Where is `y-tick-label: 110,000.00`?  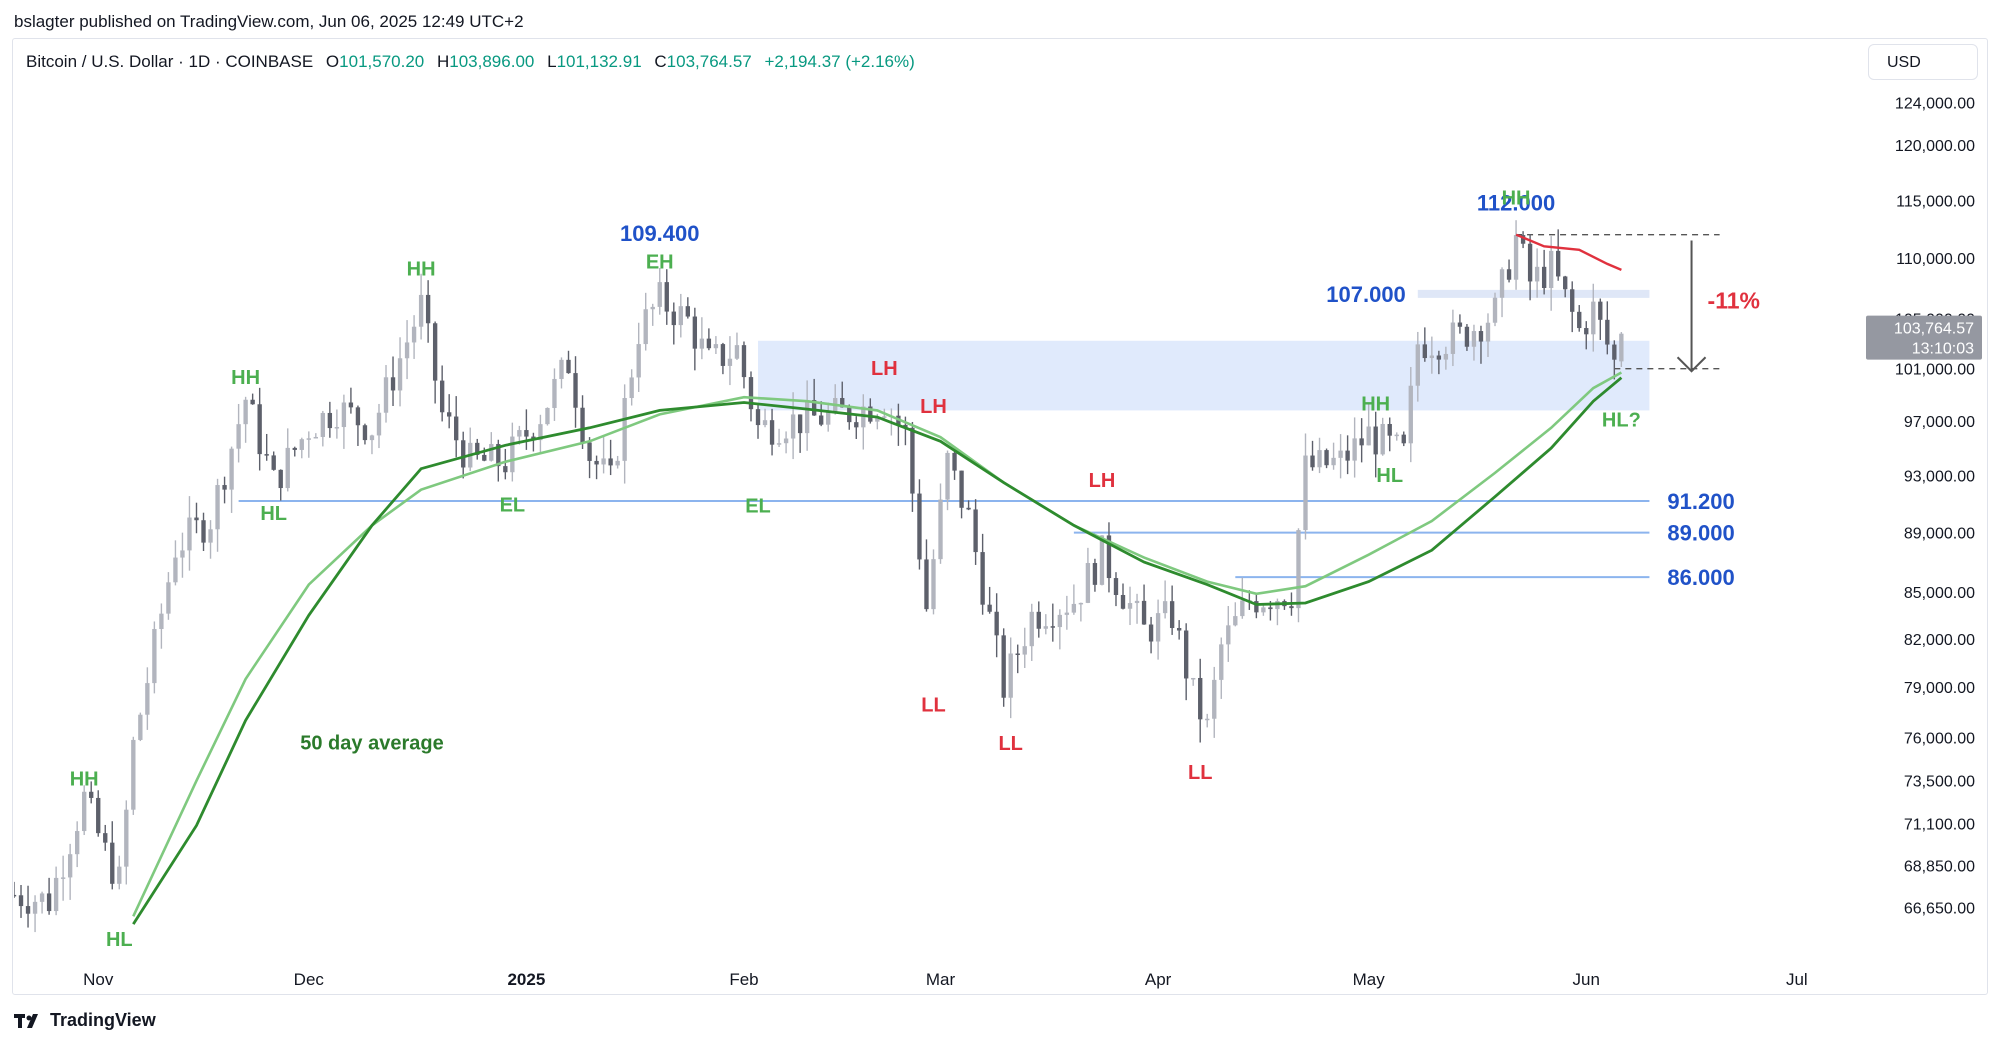 y-tick-label: 110,000.00 is located at coordinates (1935, 259).